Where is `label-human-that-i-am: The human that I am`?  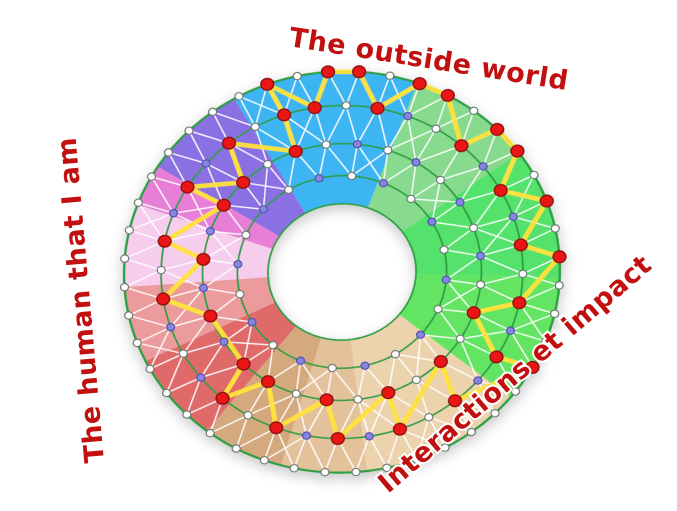 label-human-that-i-am: The human that I am is located at coordinates (81, 300).